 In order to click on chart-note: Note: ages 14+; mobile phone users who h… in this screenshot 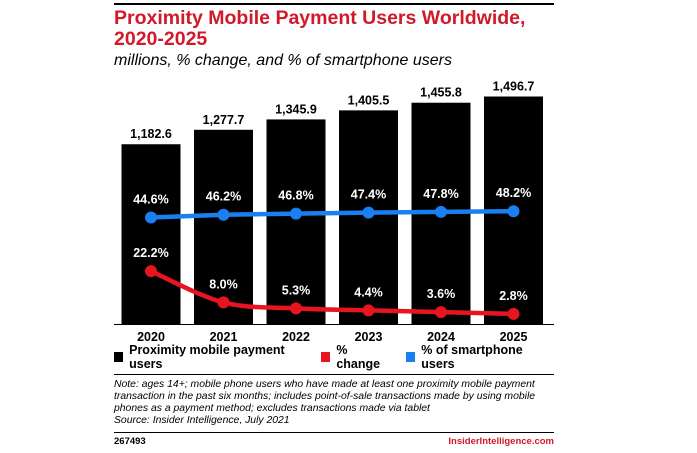, I will do `click(334, 403)`.